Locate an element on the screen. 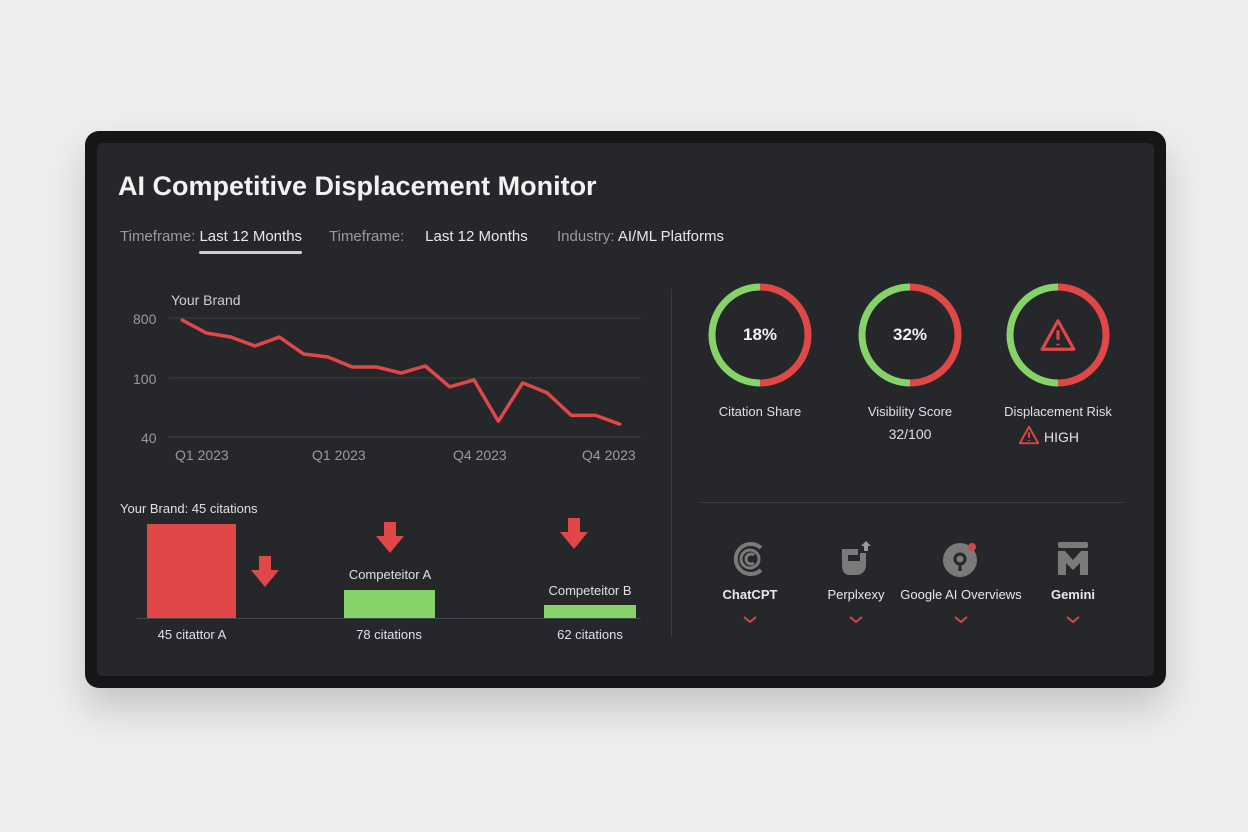 This screenshot has width=1248, height=832. filter-timeframe-2: Timeframe: Last 12 Months is located at coordinates (428, 236).